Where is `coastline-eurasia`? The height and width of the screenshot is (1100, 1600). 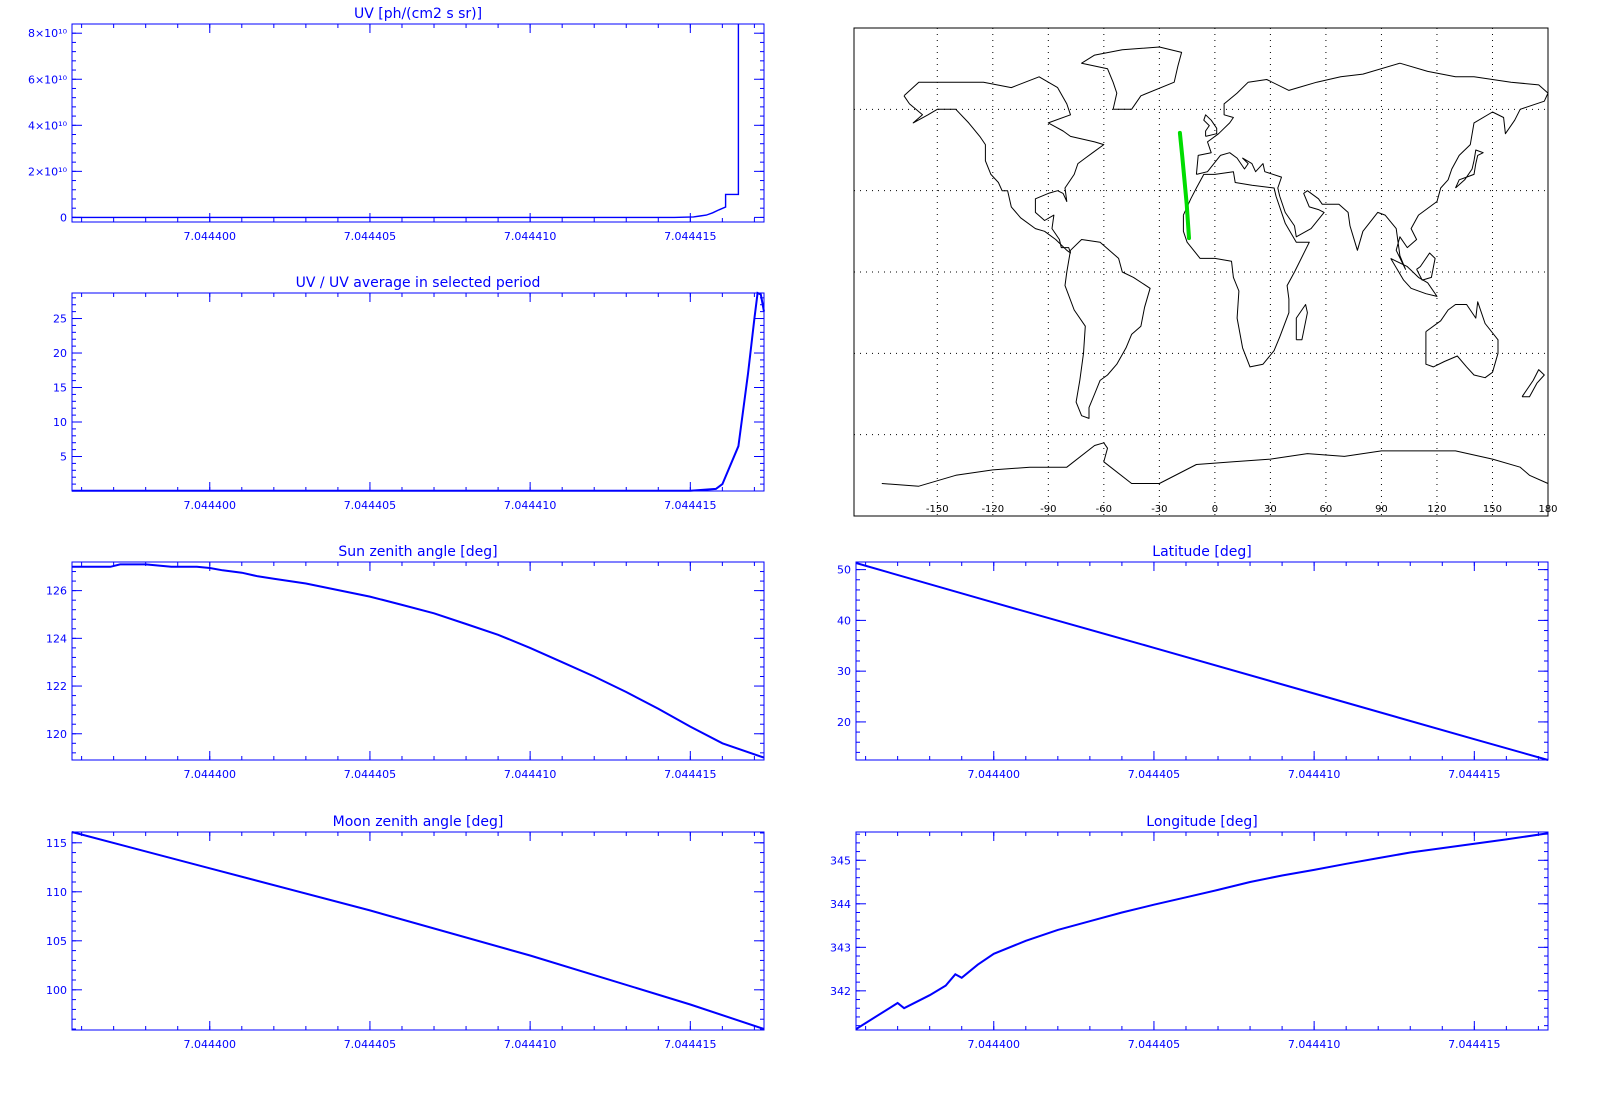
coastline-eurasia is located at coordinates (1372, 166).